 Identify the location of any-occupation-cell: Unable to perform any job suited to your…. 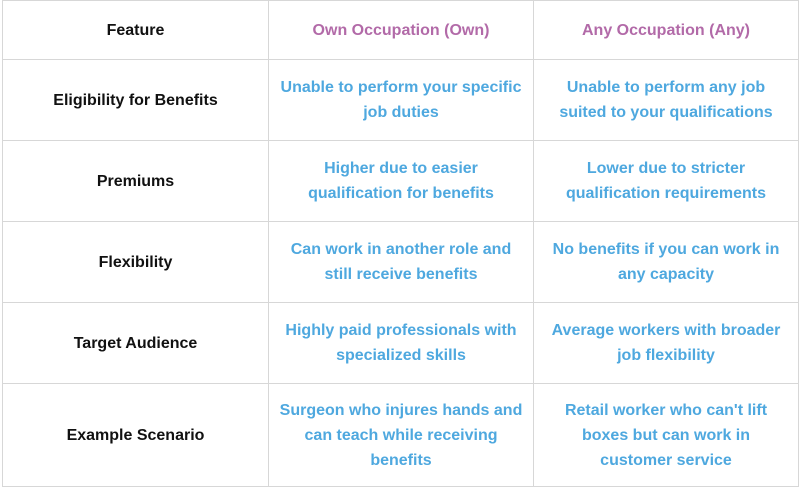
(666, 100).